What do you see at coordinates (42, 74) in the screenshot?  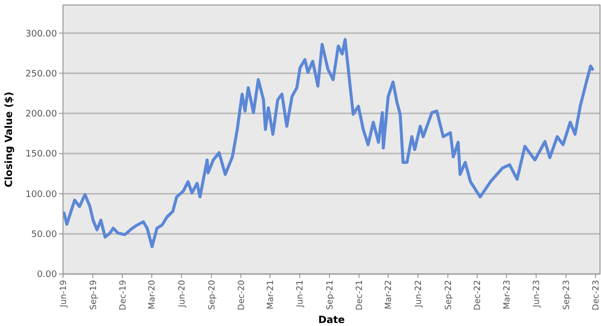 I see `y-tick-label: 250.00` at bounding box center [42, 74].